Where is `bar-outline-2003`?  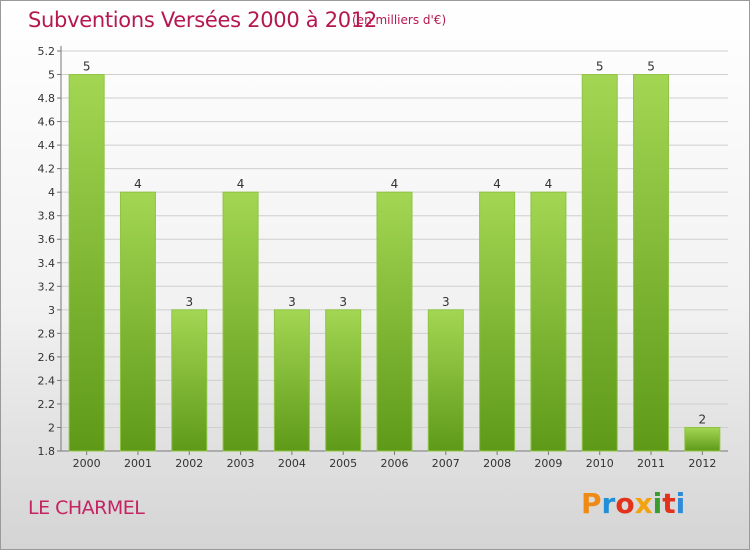 bar-outline-2003 is located at coordinates (240, 321).